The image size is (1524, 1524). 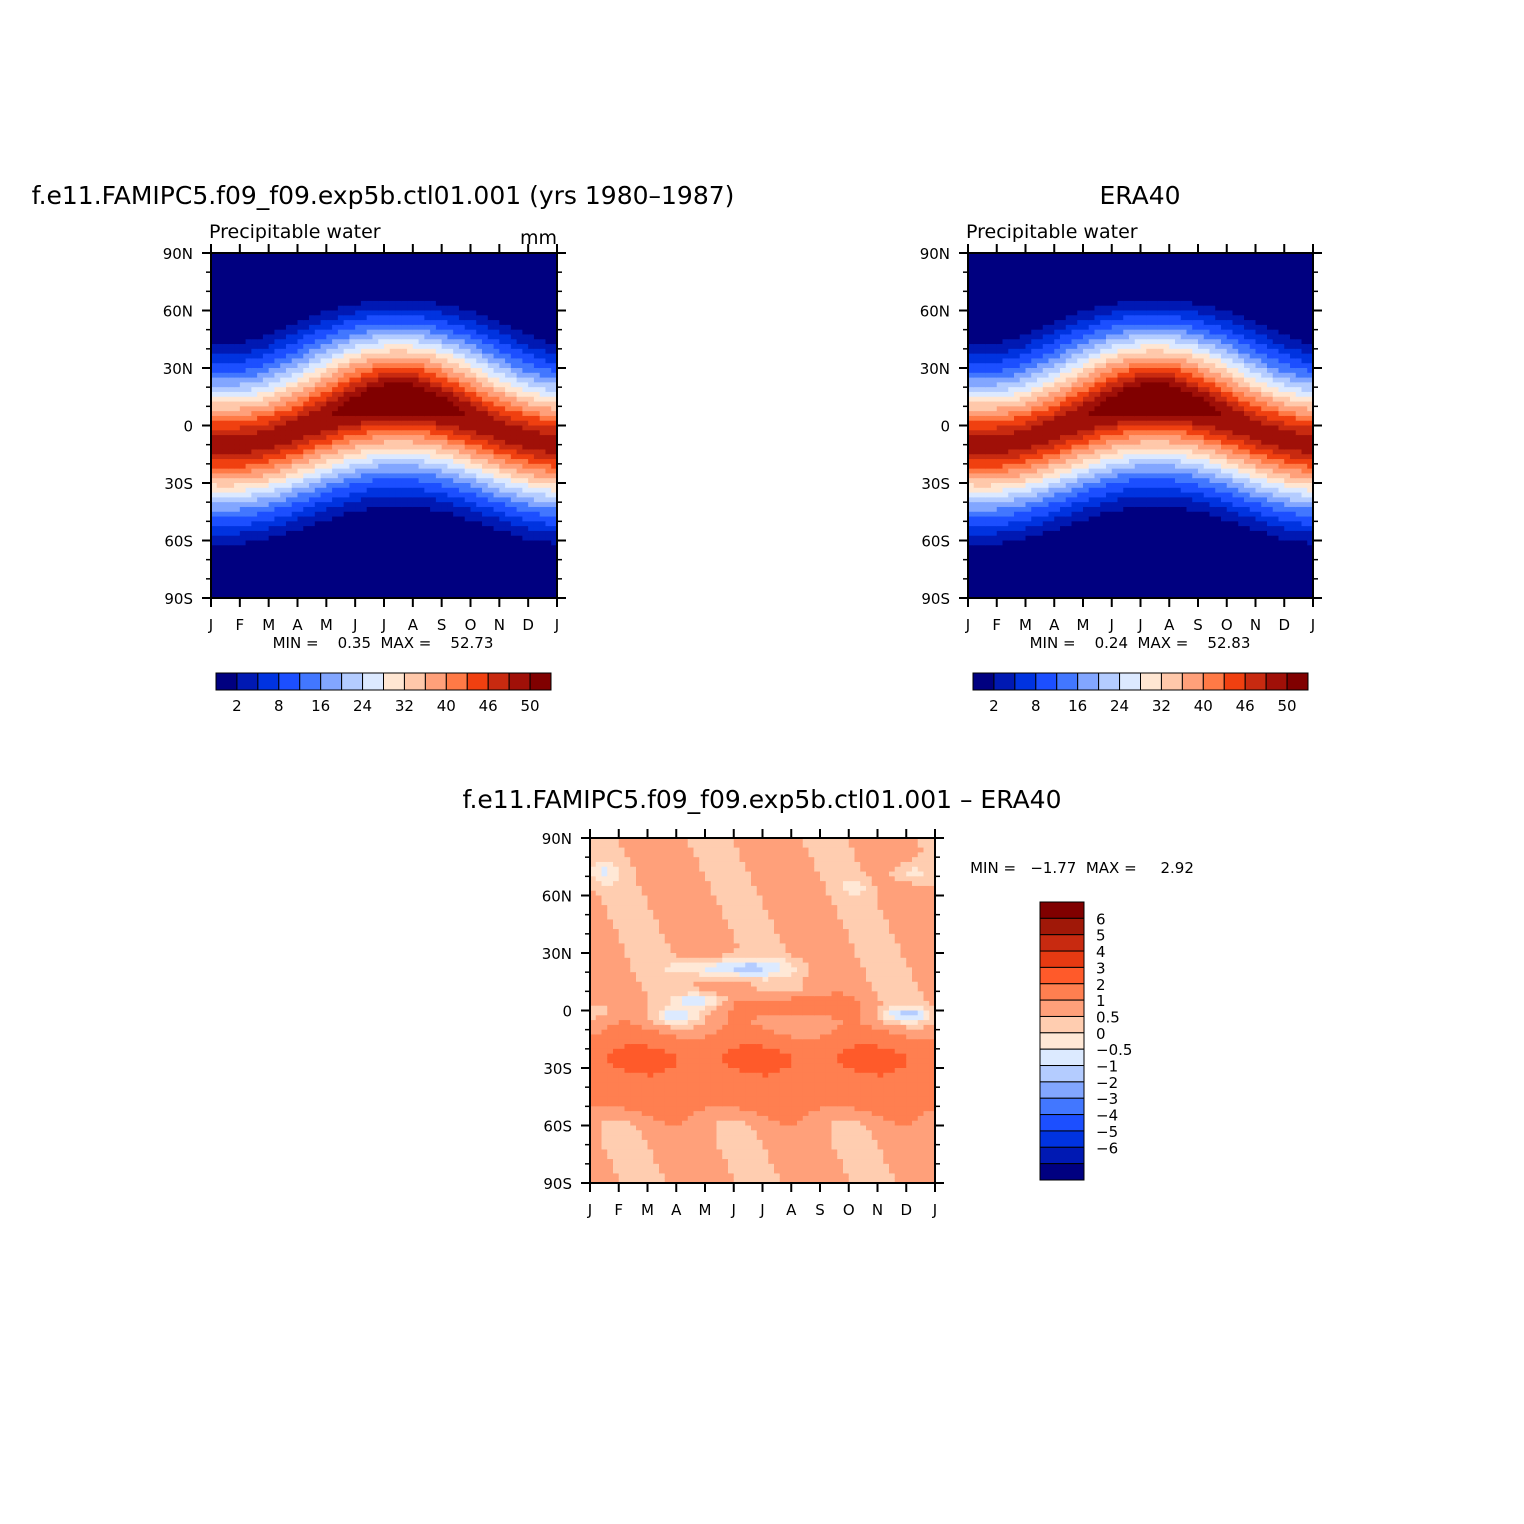 I want to click on colorbar-swatch, so click(x=310, y=681).